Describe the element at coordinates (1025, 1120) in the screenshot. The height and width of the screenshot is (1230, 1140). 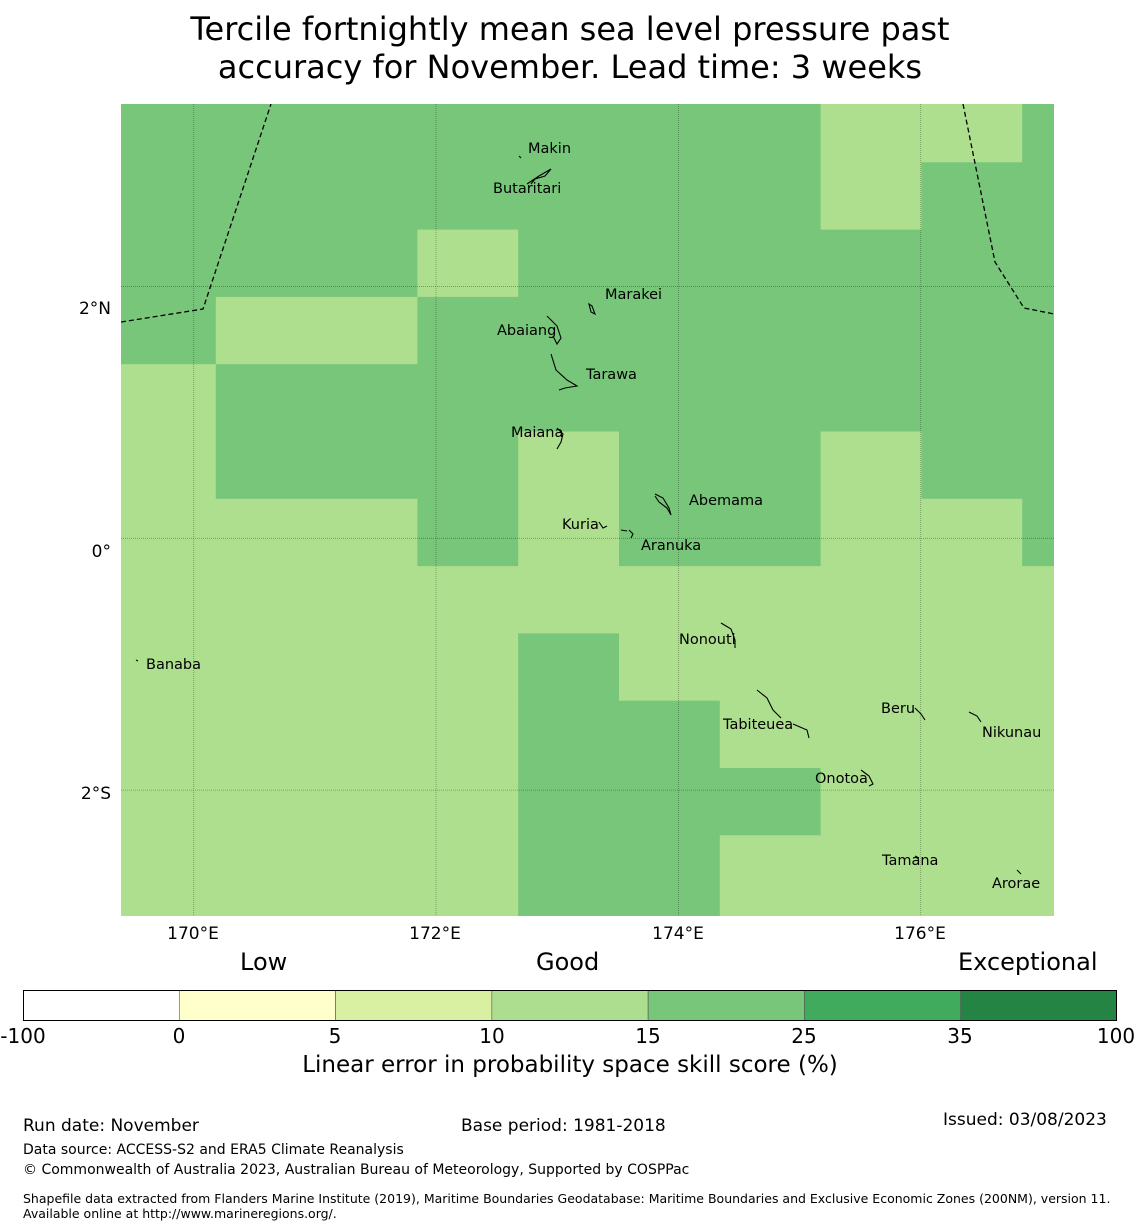
I see `issued-date: Issued: 03/08/2023` at that location.